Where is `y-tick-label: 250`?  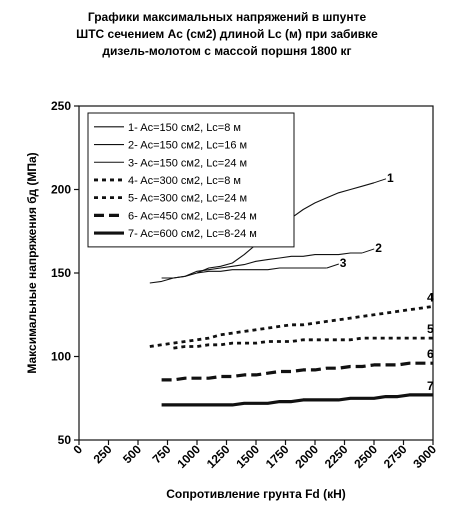 y-tick-label: 250 is located at coordinates (61, 106).